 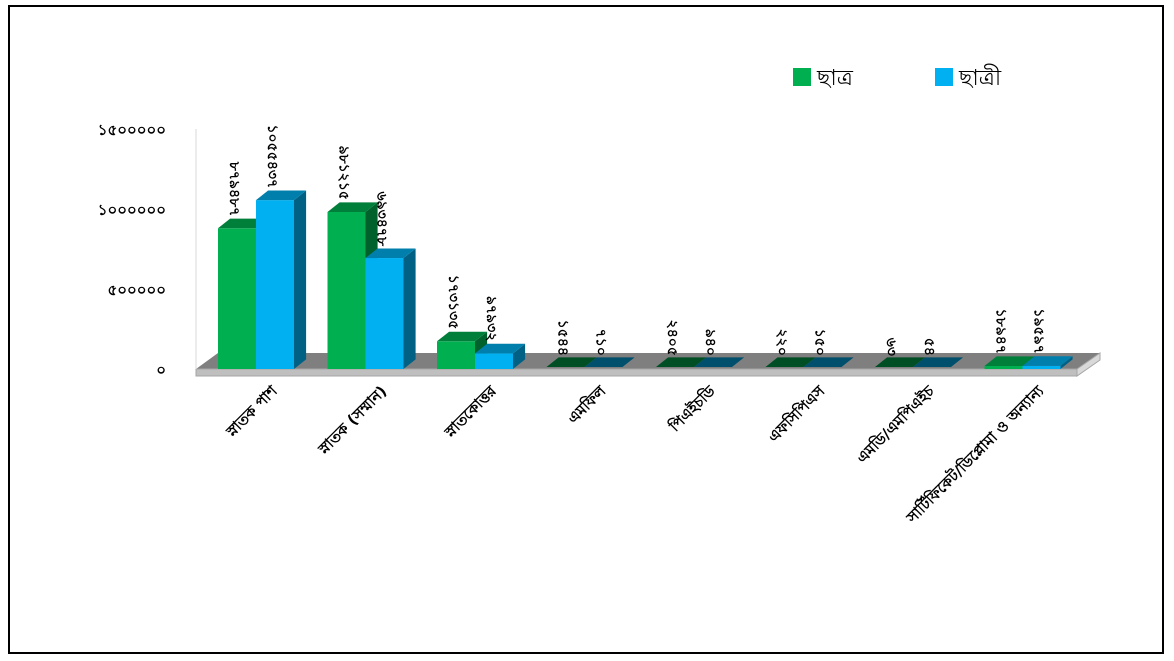 I want to click on chart-floor, so click(x=648, y=364).